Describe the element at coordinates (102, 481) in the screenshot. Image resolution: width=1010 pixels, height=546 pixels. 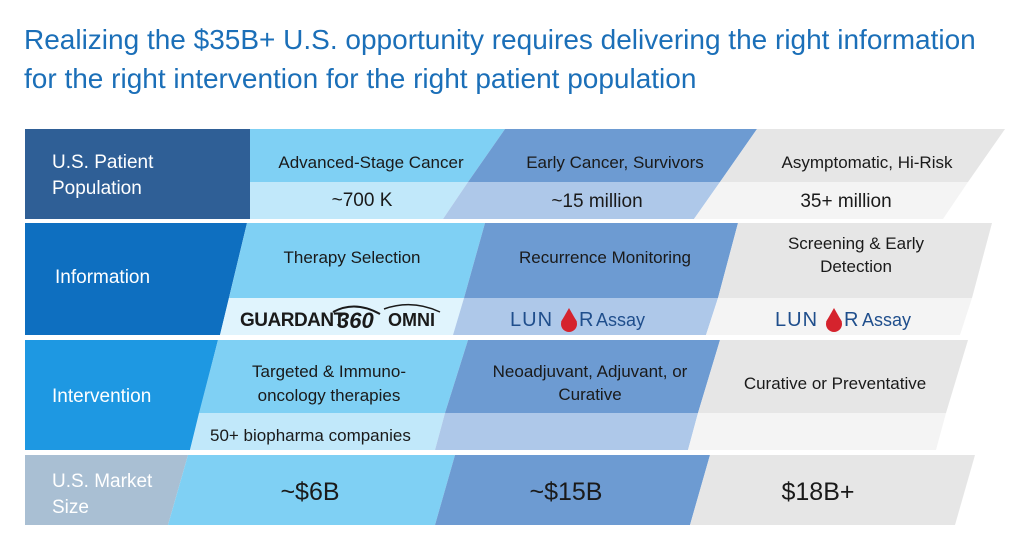
I see `row-label-market-line1: U.S. Market` at that location.